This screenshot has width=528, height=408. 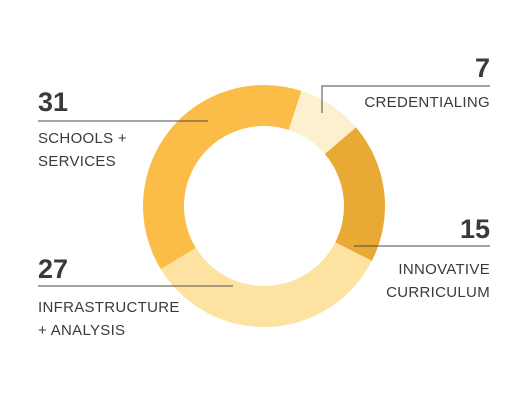 What do you see at coordinates (53, 269) in the screenshot?
I see `slice-value-2: 27` at bounding box center [53, 269].